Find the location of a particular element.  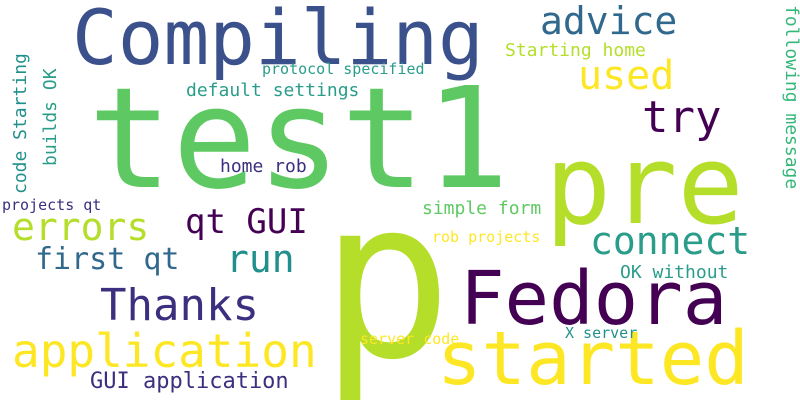

word-errors: errors is located at coordinates (81, 227).